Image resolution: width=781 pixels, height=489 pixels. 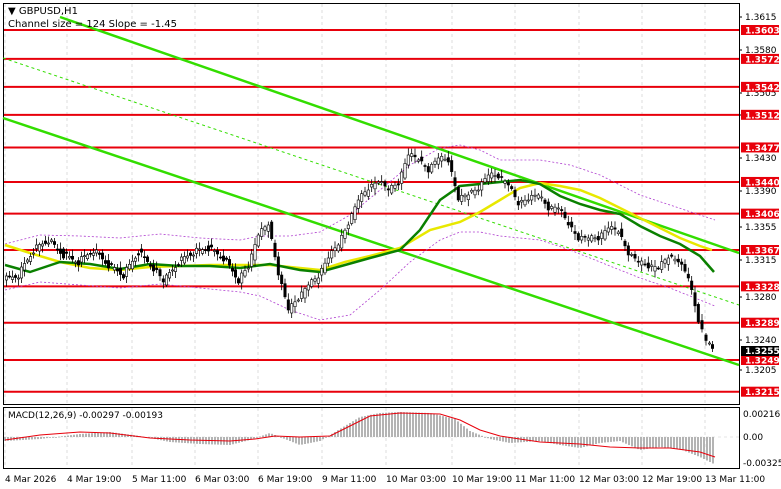 What do you see at coordinates (761, 18) in the screenshot?
I see `price-tick-label: 1.3615` at bounding box center [761, 18].